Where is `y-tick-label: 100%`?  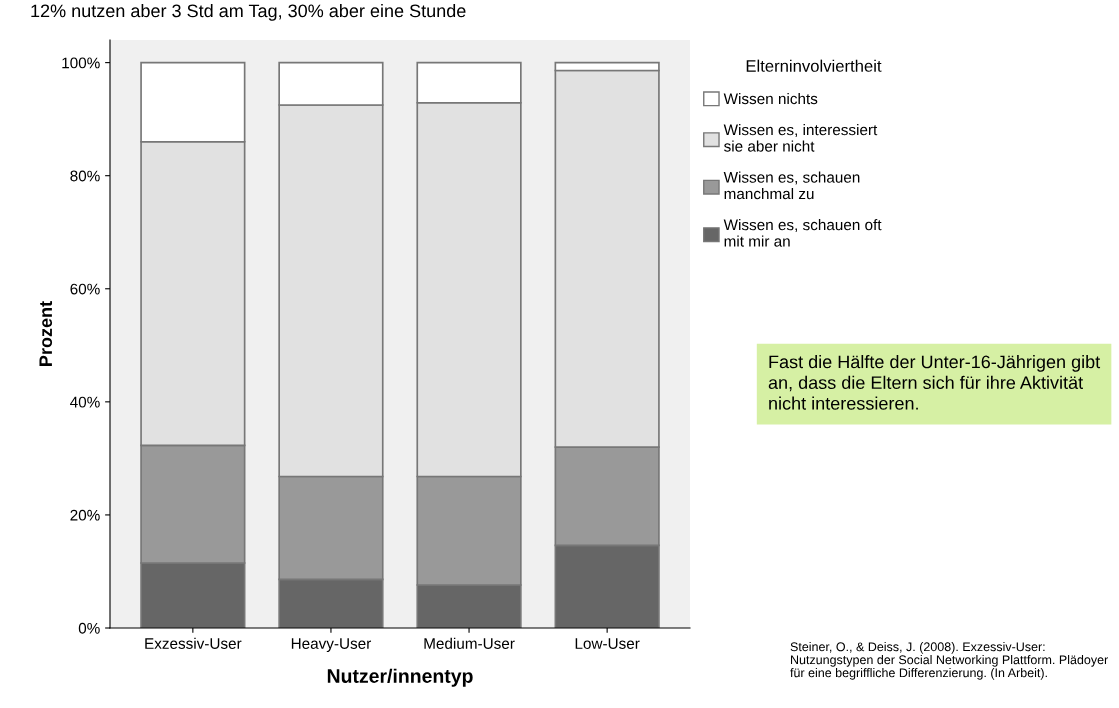
y-tick-label: 100% is located at coordinates (81, 63).